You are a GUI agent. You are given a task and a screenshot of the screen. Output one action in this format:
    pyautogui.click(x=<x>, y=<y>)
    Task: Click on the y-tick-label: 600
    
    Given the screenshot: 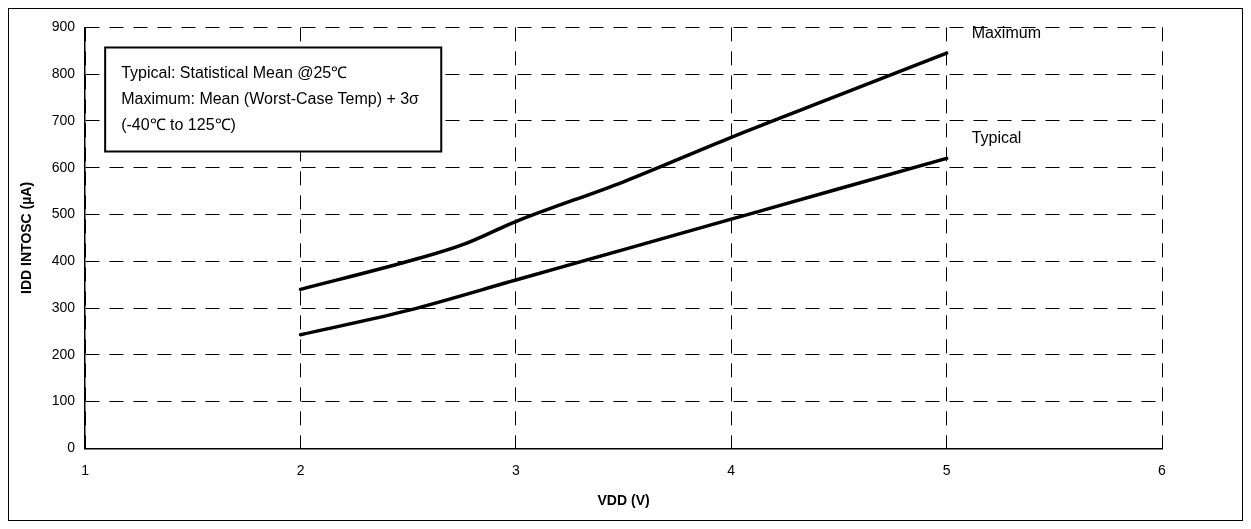 What is the action you would take?
    pyautogui.click(x=63, y=166)
    